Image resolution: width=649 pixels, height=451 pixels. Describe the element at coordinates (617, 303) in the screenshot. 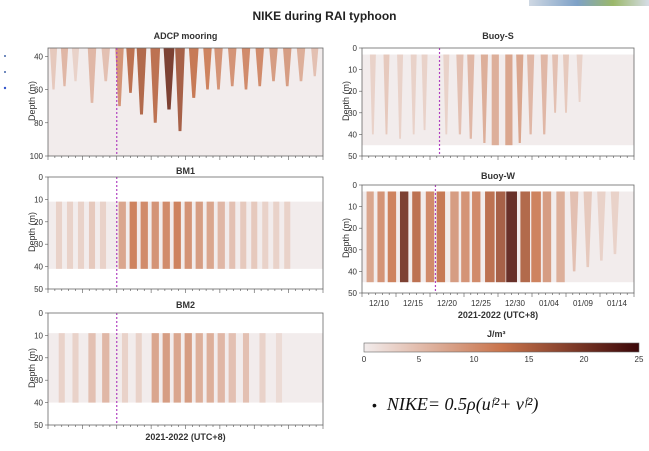

I see `x-tick-label: 01/14` at that location.